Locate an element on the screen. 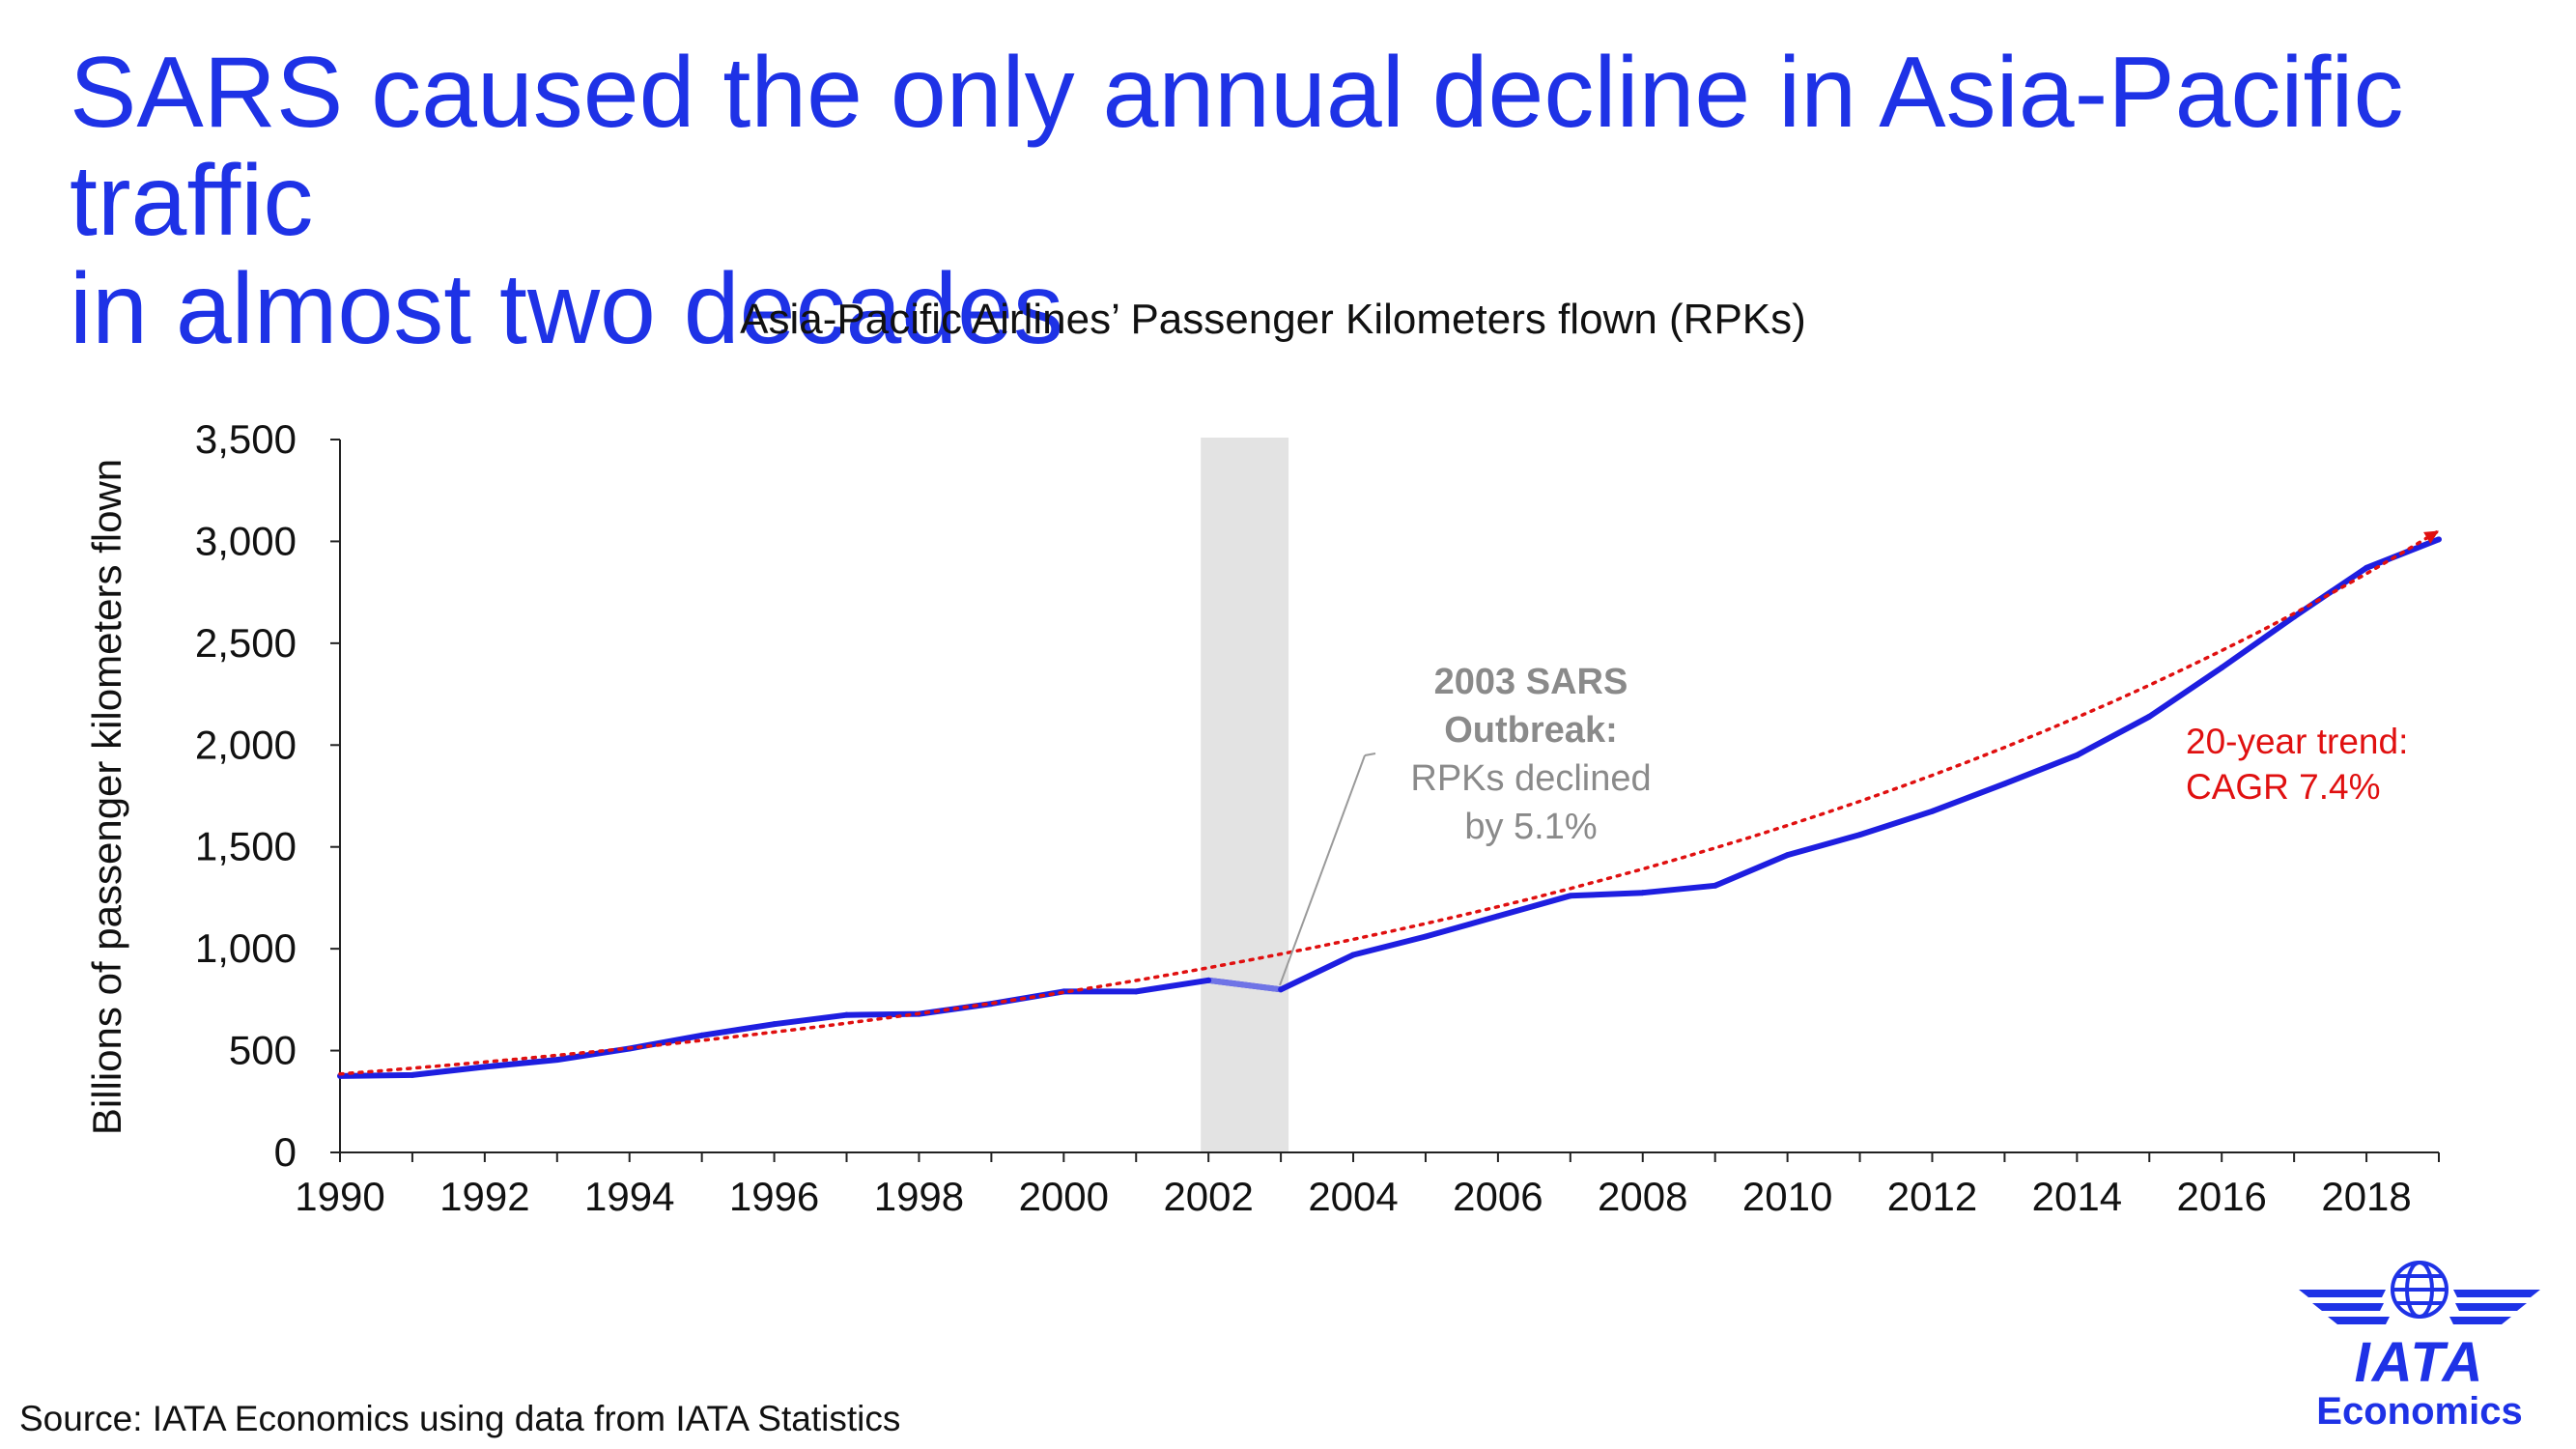 The image size is (2576, 1449). logo-iata-text: IATA is located at coordinates (2419, 1362).